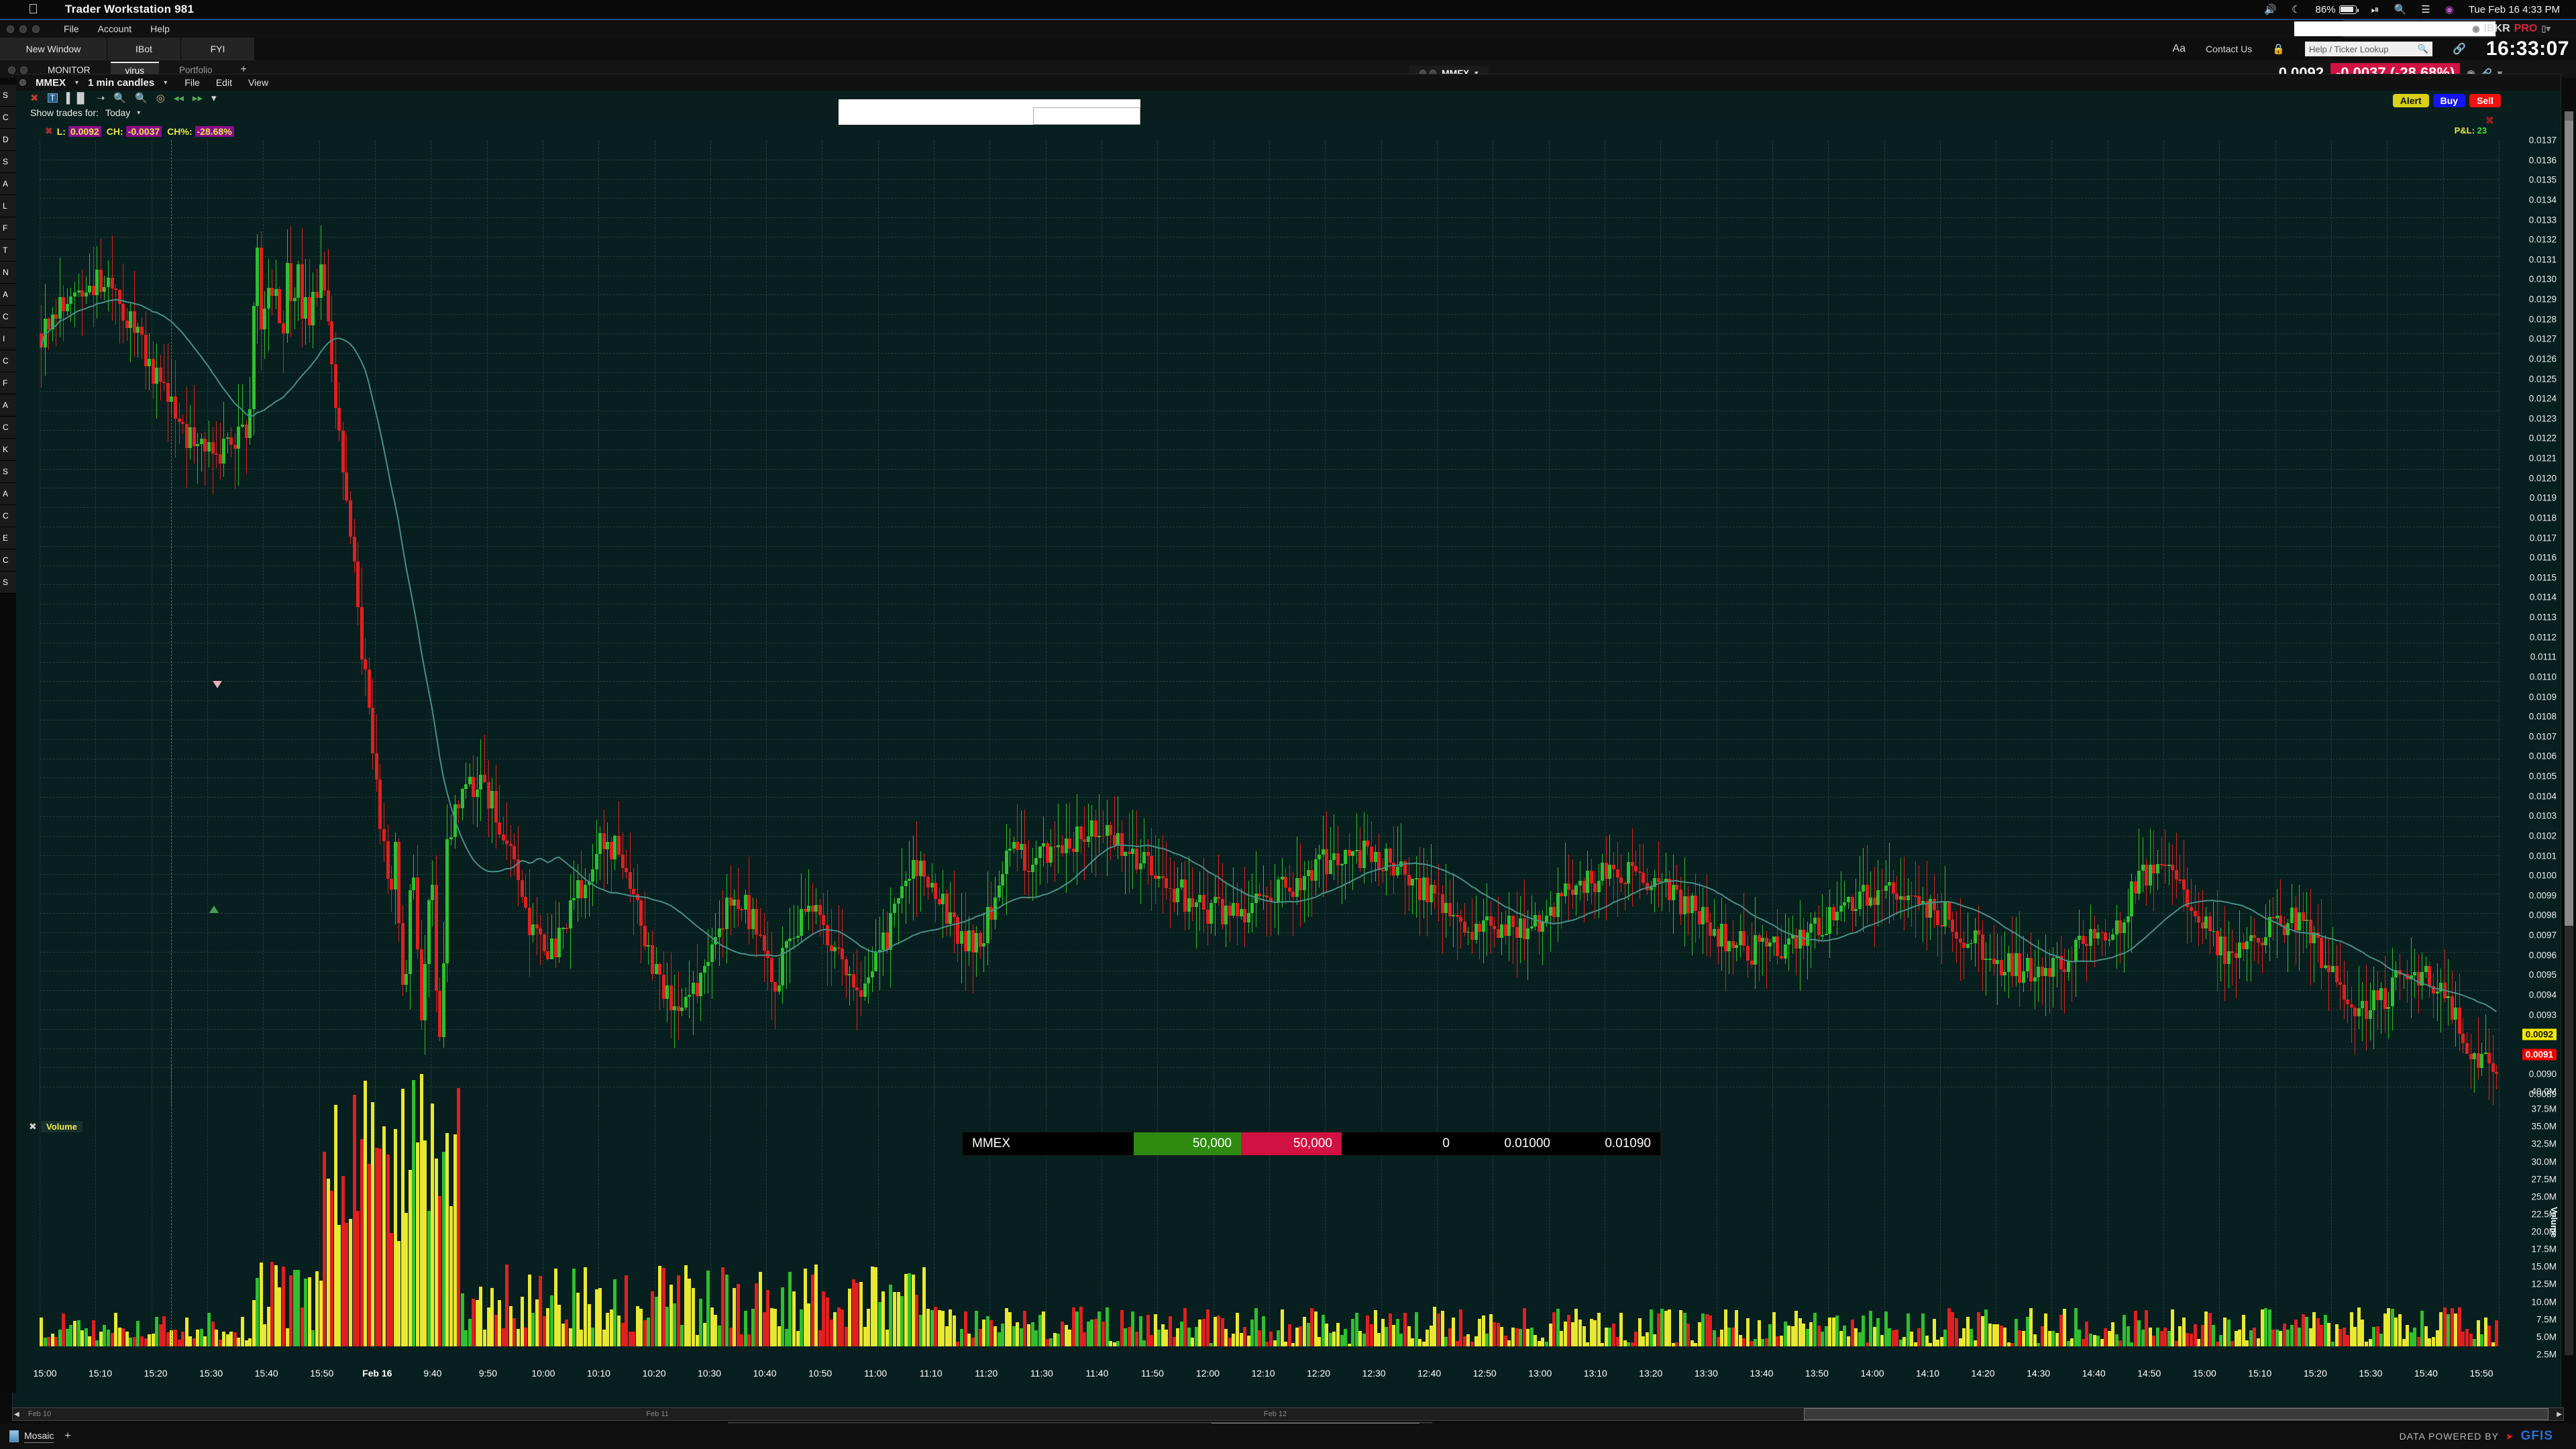 The width and height of the screenshot is (2576, 1449). What do you see at coordinates (2368, 49) in the screenshot?
I see `help-ticker-lookup-input: Help / Ticker Lookup 🔍` at bounding box center [2368, 49].